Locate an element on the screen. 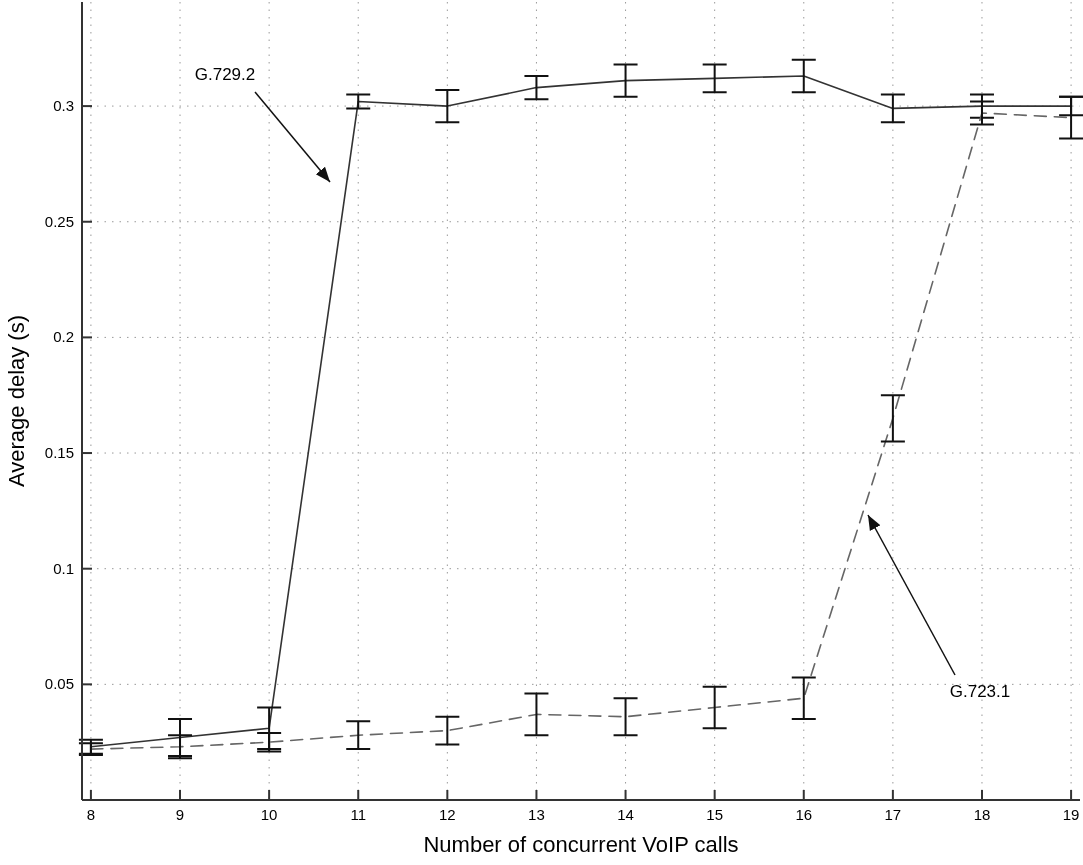 The image size is (1083, 865). x-tick-label: 18 is located at coordinates (982, 814).